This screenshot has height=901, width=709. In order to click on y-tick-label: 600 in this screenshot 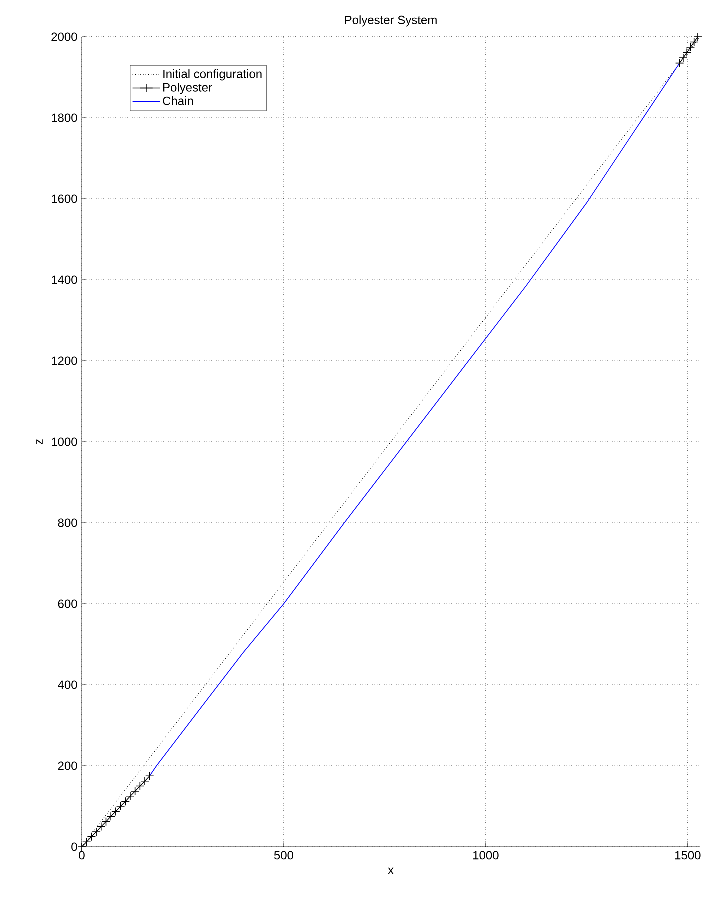, I will do `click(68, 604)`.